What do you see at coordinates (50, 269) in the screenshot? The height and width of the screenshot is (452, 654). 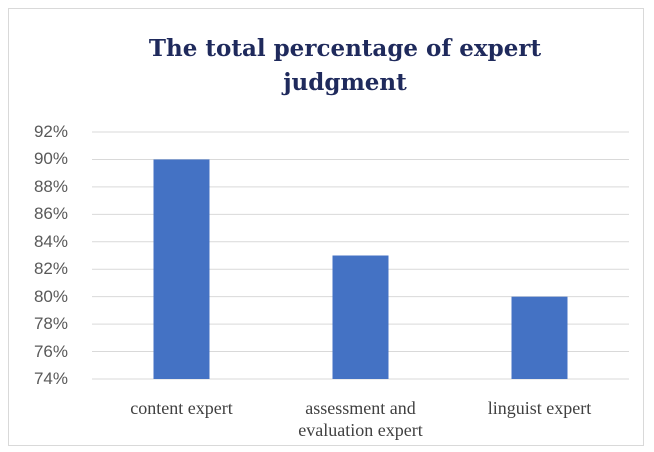 I see `y-tick-label: 82%` at bounding box center [50, 269].